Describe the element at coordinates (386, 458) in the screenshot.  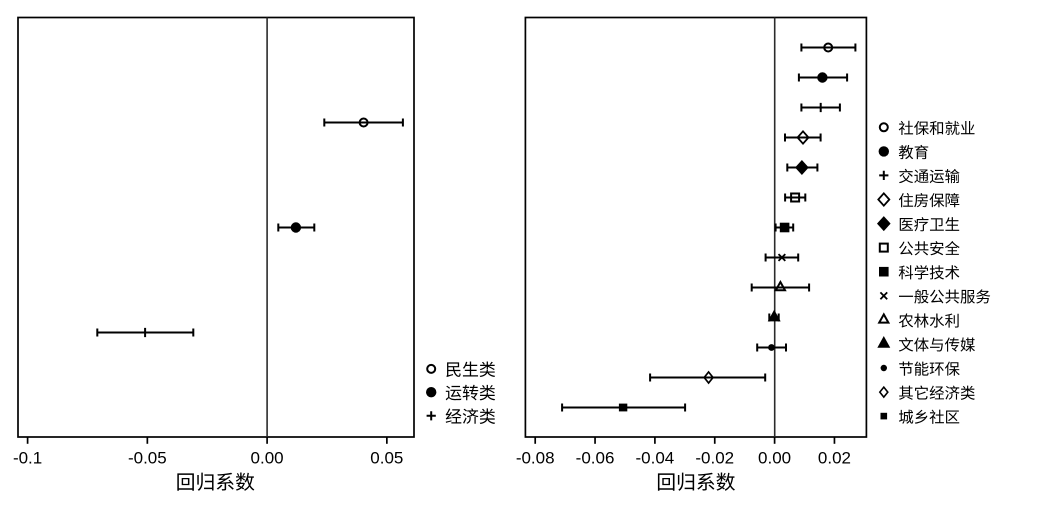
I see `svg-text: 0.05` at that location.